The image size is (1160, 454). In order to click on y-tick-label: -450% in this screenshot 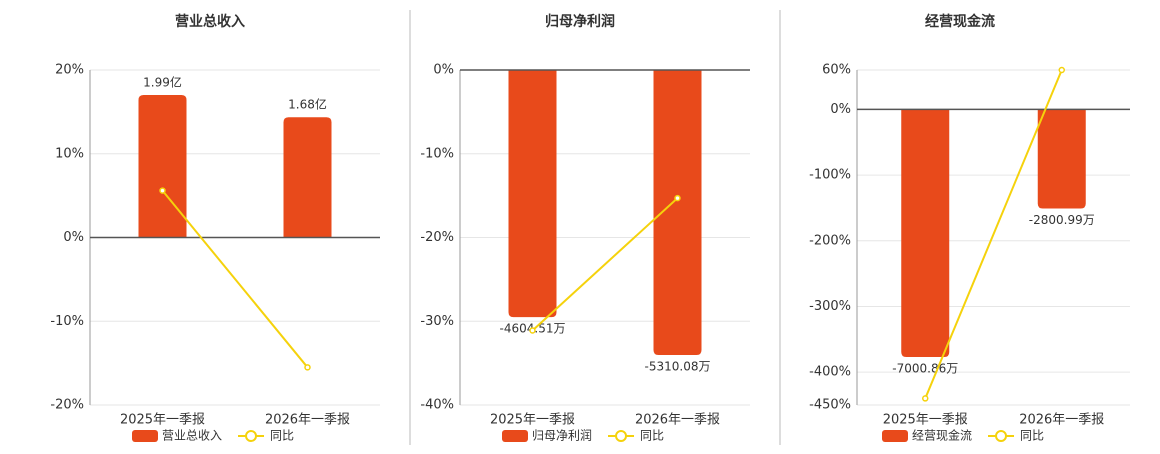, I will do `click(830, 405)`.